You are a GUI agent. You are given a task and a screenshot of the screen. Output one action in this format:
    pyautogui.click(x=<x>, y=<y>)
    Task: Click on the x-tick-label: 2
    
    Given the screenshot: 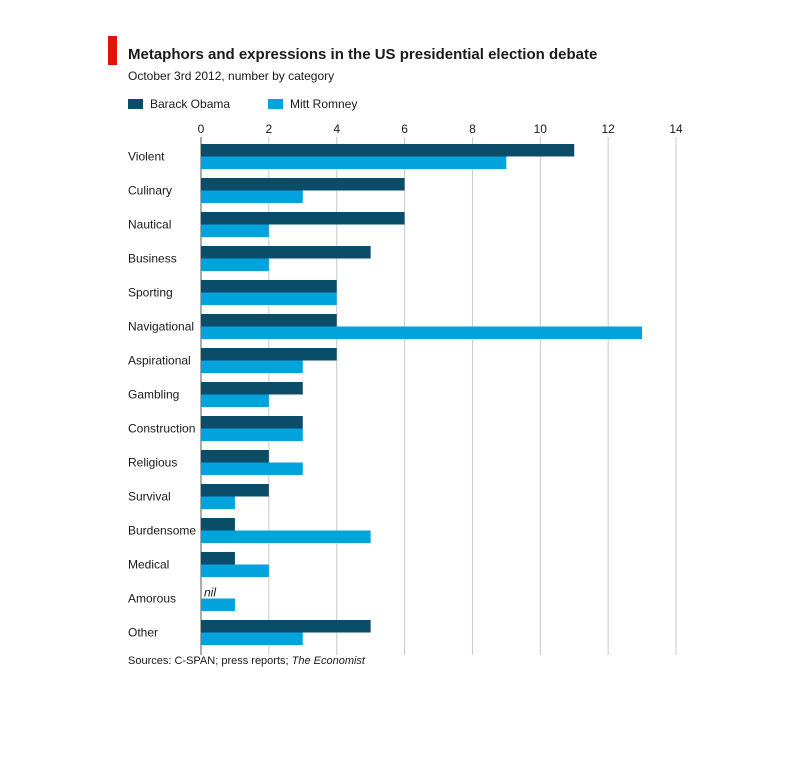 What is the action you would take?
    pyautogui.click(x=269, y=129)
    